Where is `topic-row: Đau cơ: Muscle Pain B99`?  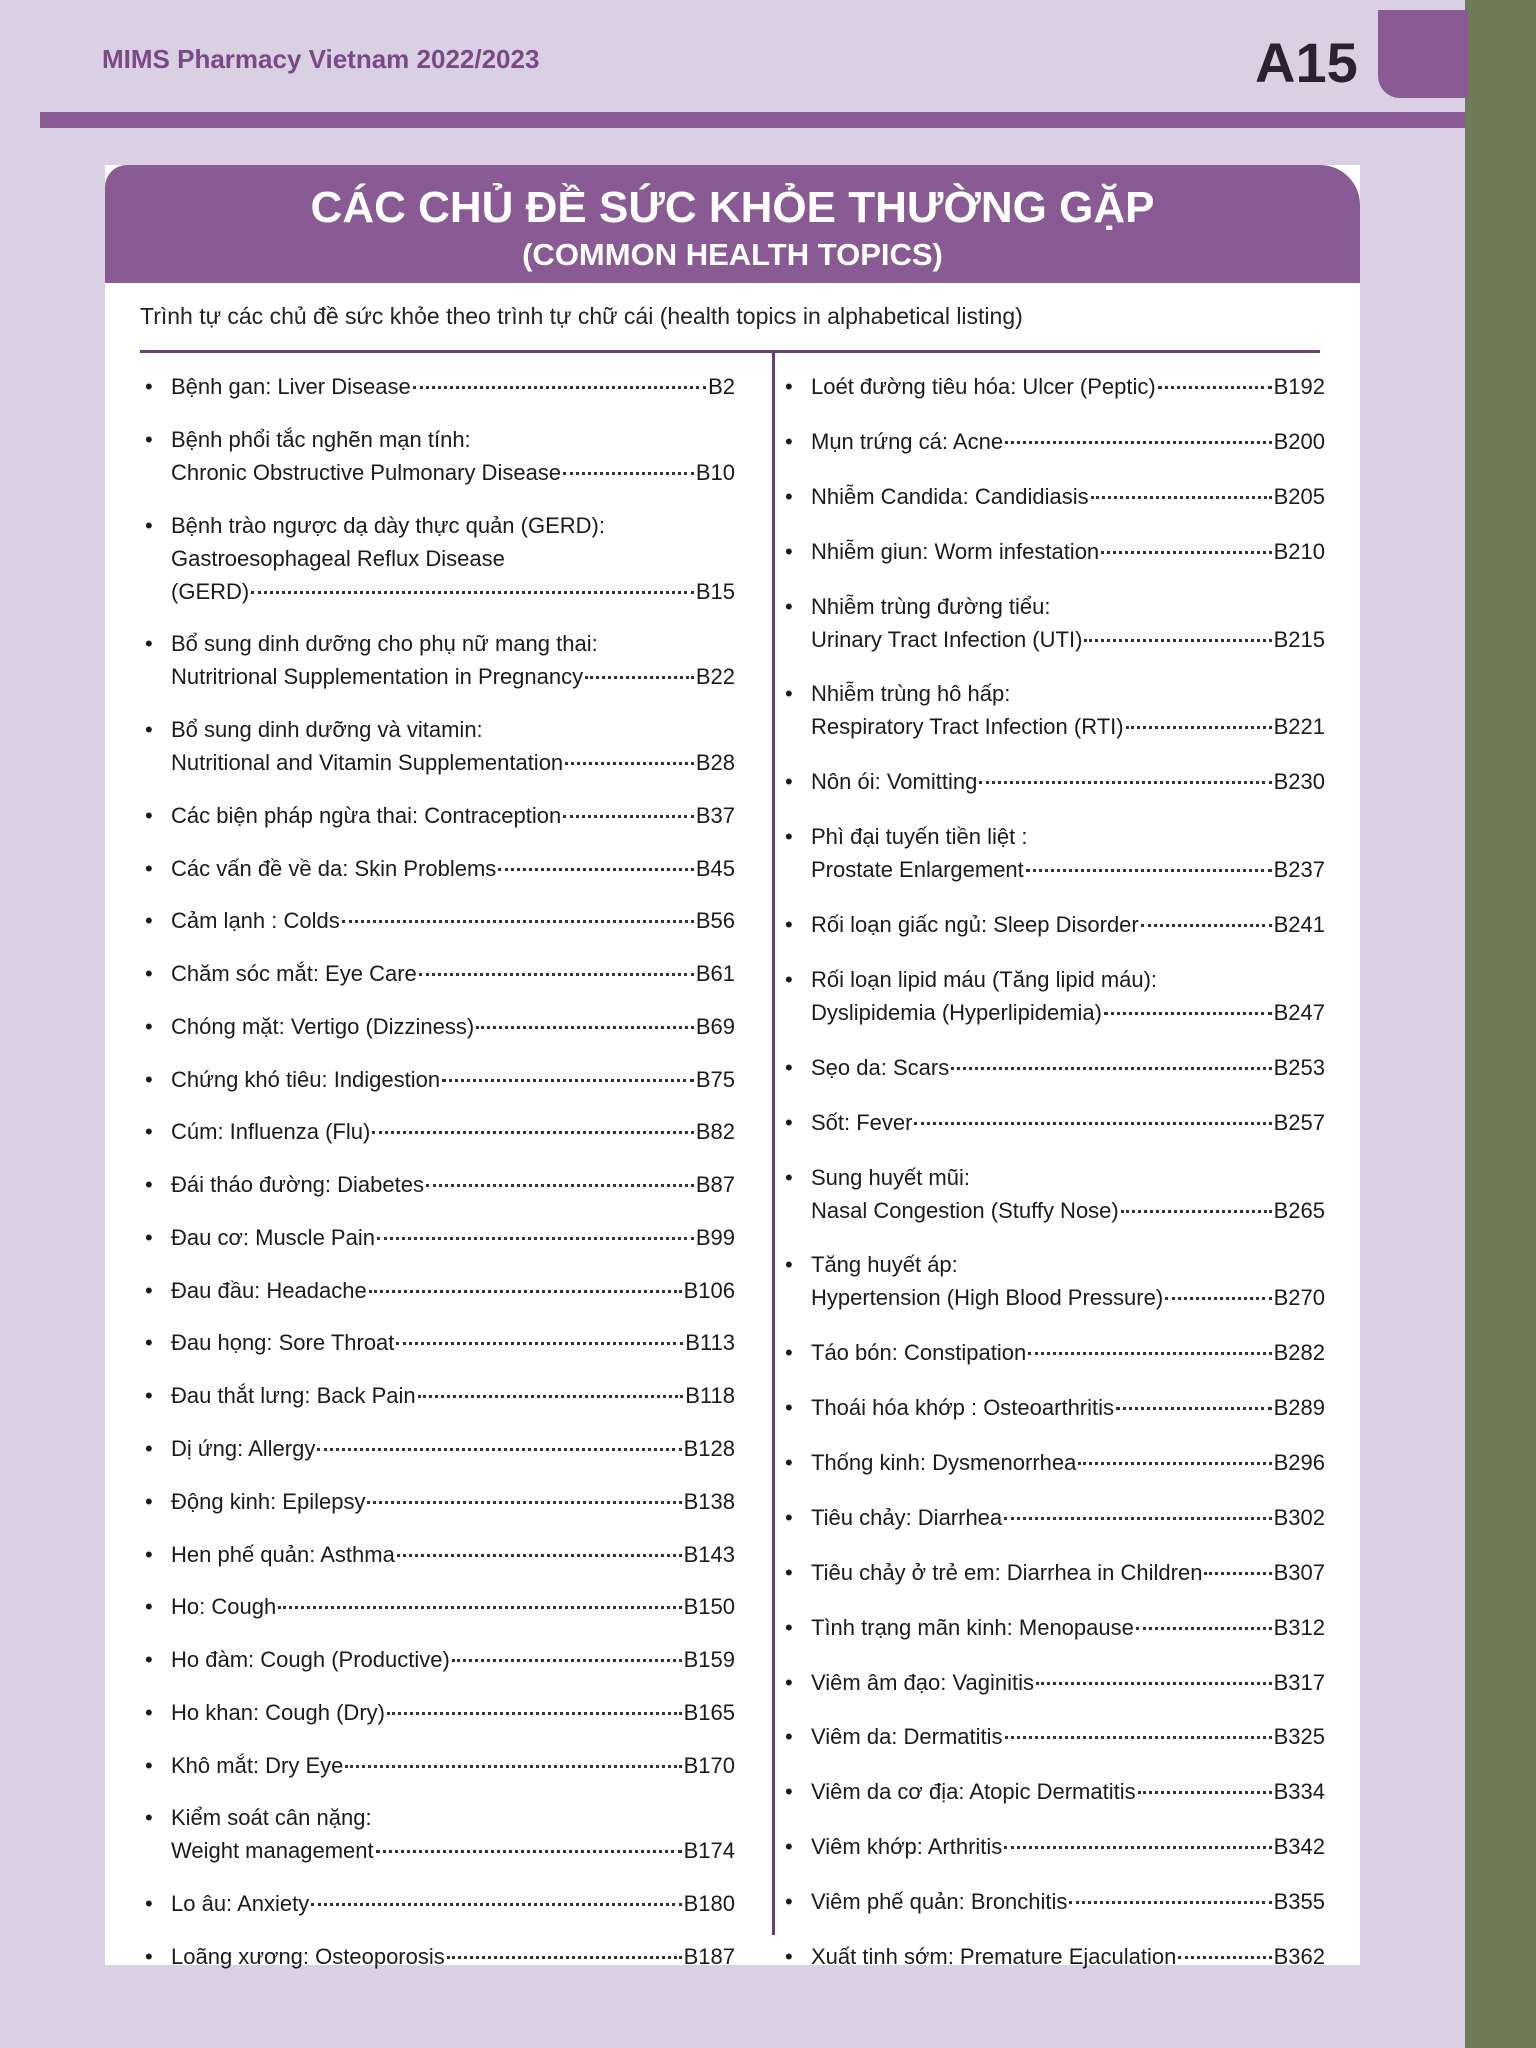
topic-row: Đau cơ: Muscle Pain B99 is located at coordinates (453, 1237).